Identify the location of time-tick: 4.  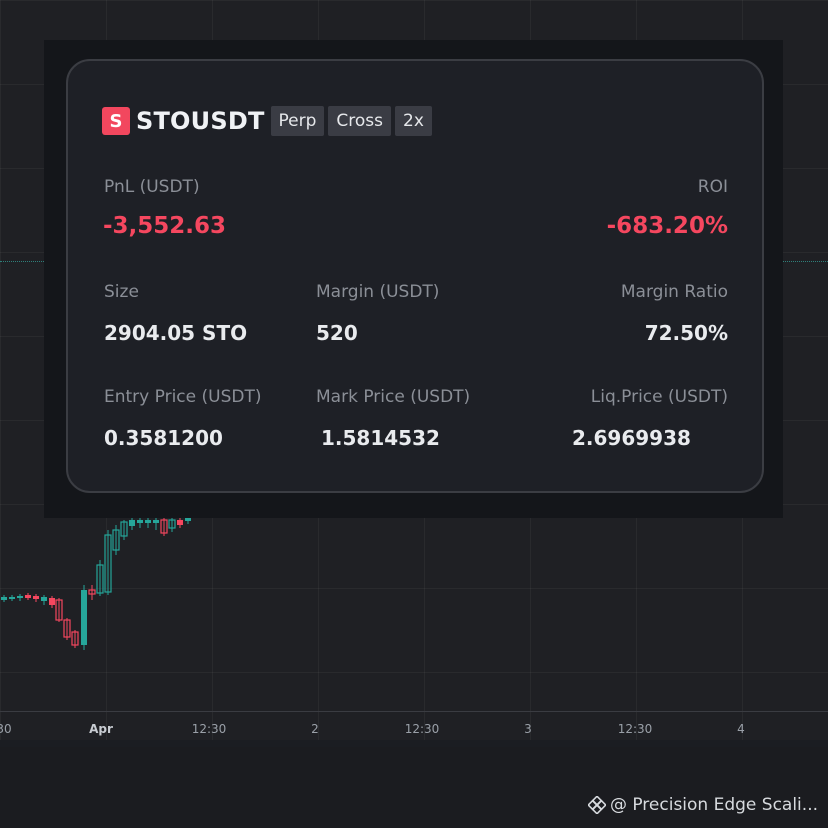
(741, 729).